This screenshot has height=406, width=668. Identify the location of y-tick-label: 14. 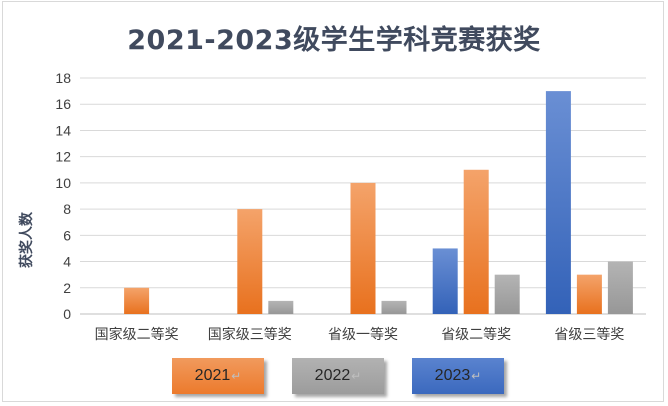
(63, 130).